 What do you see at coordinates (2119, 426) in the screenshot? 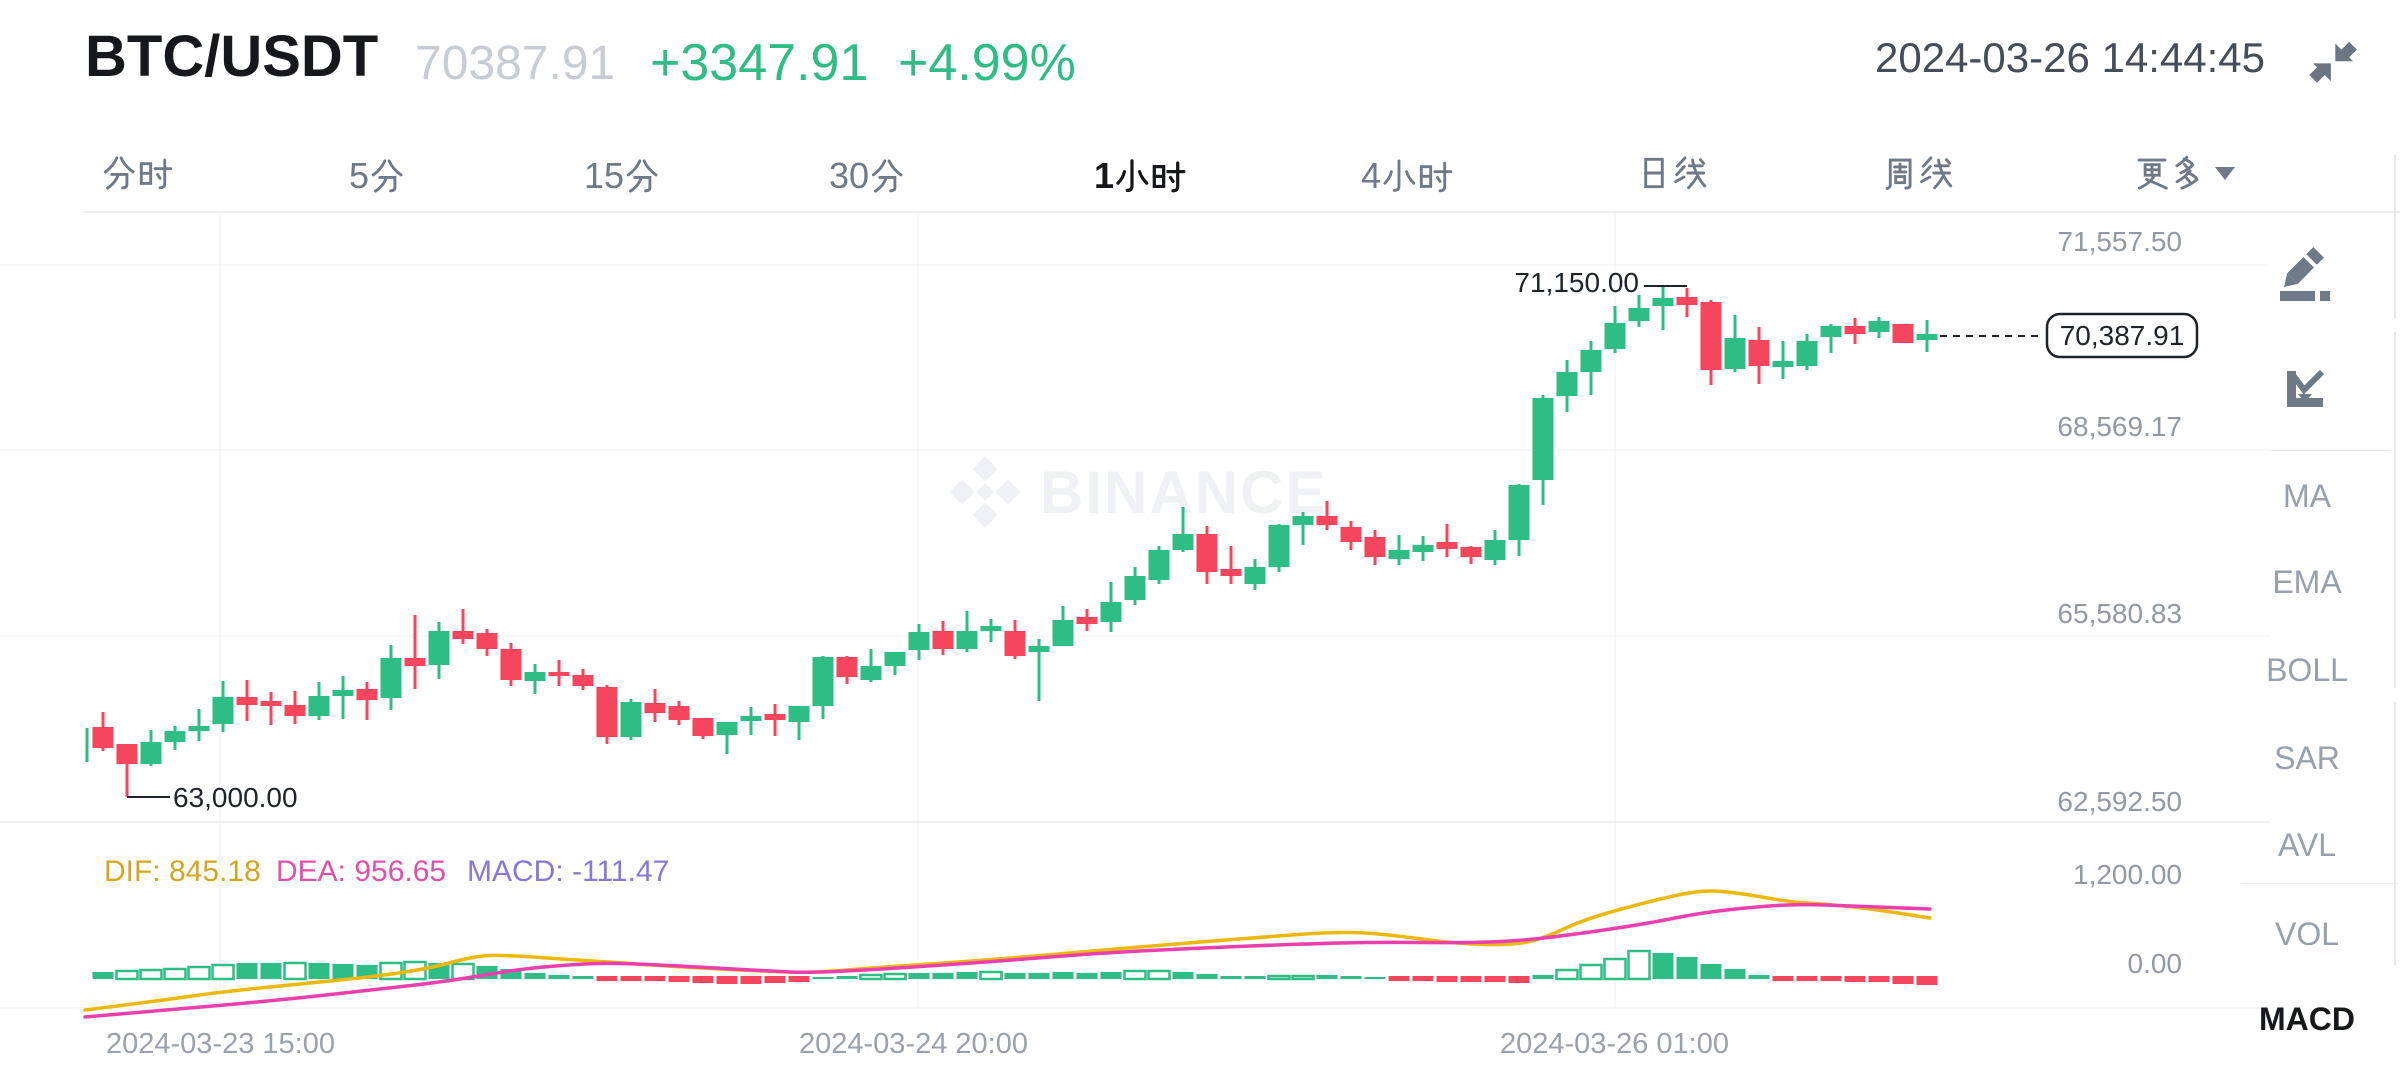
I see `svg-text: 68,569.17` at bounding box center [2119, 426].